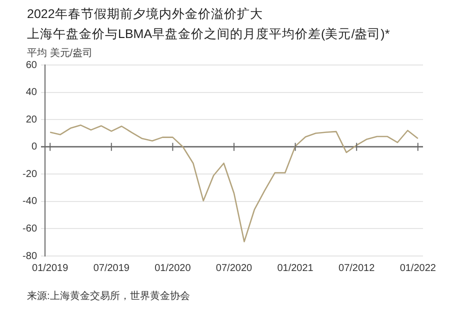 The image size is (453, 327). What do you see at coordinates (32, 120) in the screenshot?
I see `y-tick-label: 20` at bounding box center [32, 120].